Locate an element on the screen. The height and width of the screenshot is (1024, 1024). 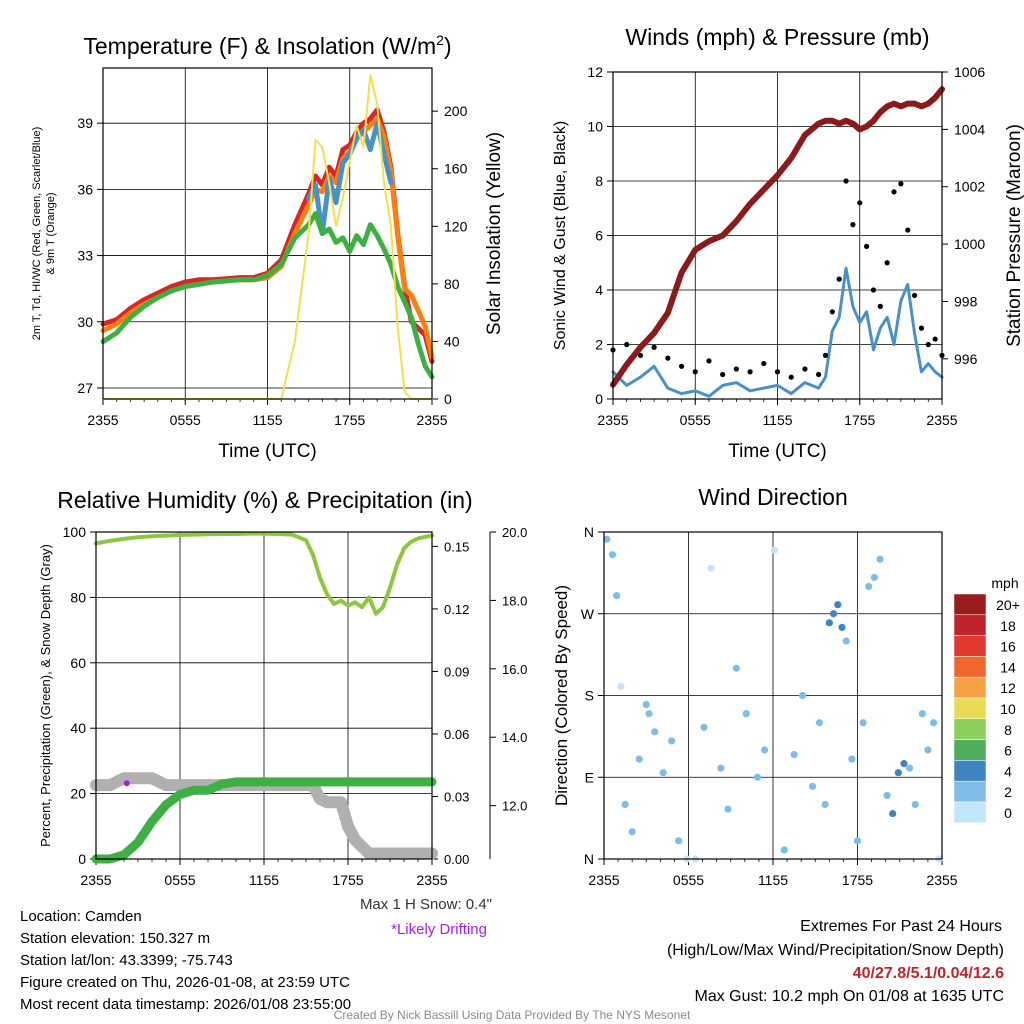
panel-4-xtick-label: 1755 is located at coordinates (857, 880).